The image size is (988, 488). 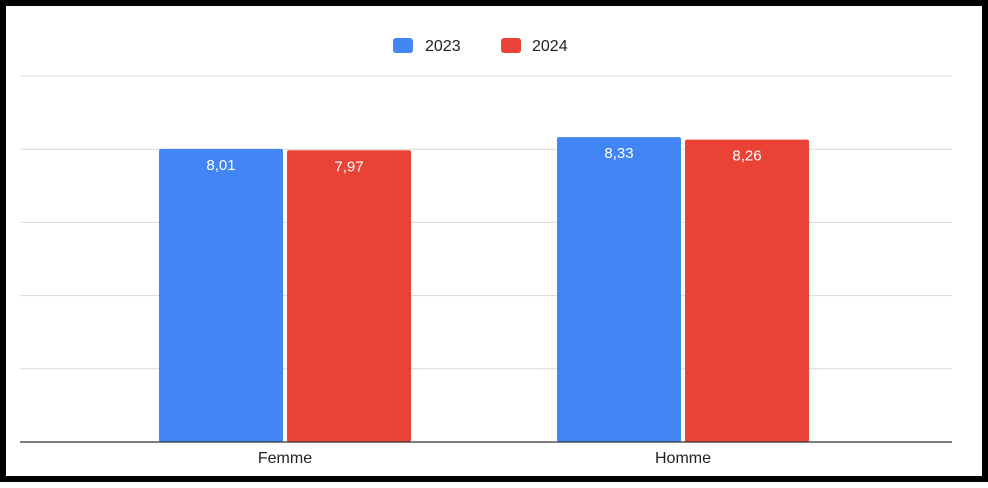 I want to click on legend-label-2024: 2024, so click(x=550, y=46).